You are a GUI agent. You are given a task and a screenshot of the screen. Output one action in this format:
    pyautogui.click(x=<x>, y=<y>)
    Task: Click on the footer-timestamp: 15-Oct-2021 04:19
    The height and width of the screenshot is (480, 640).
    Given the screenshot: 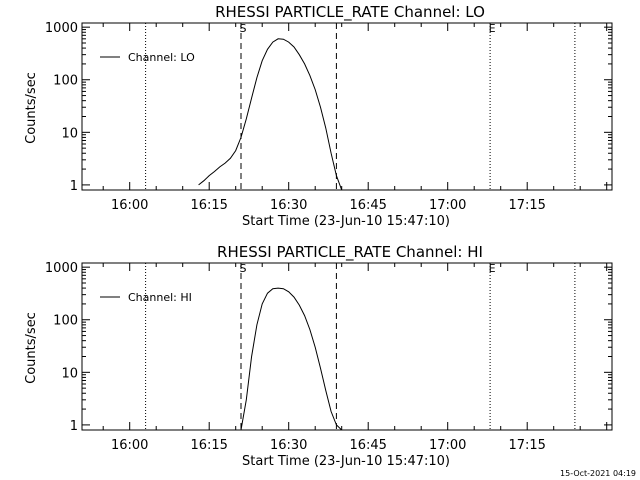 What is the action you would take?
    pyautogui.click(x=598, y=473)
    